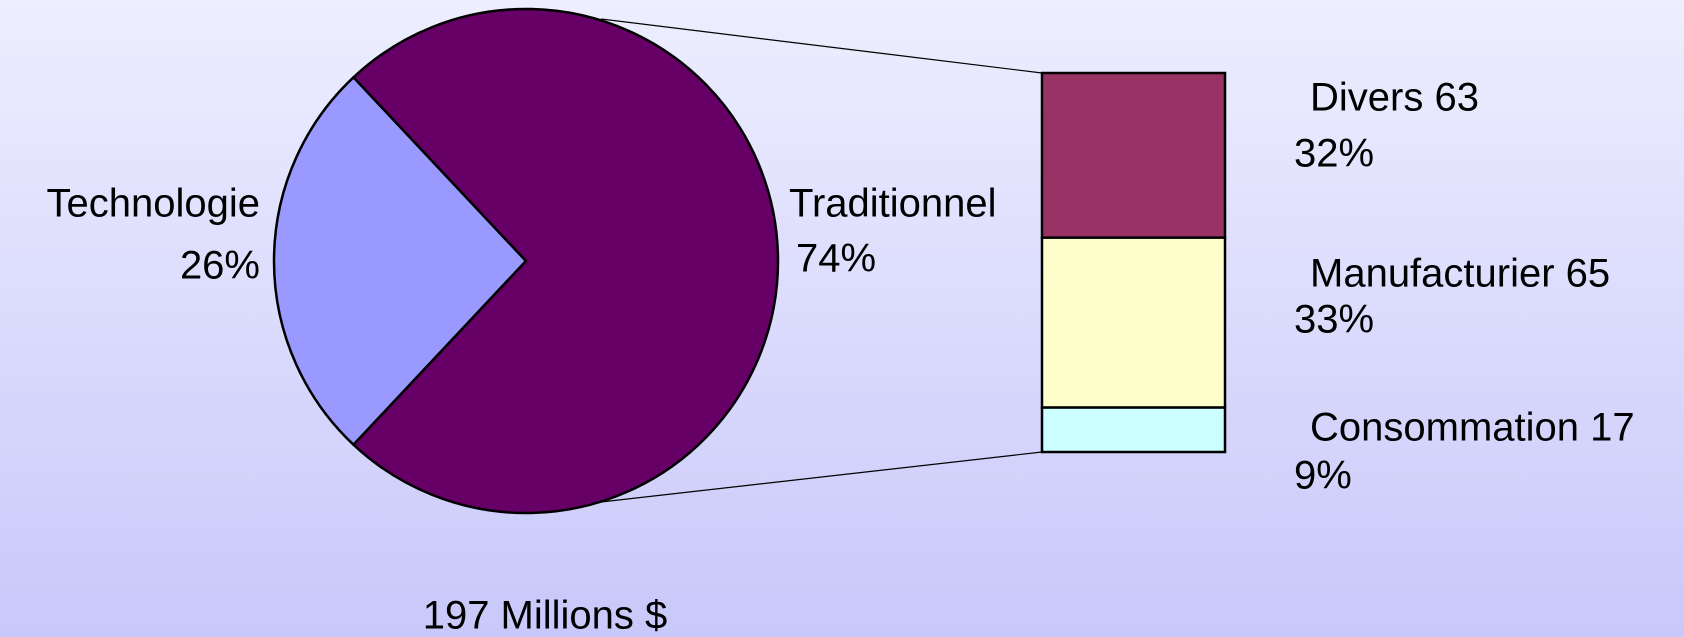  I want to click on bar-label: Manufacturier 65, so click(1460, 274).